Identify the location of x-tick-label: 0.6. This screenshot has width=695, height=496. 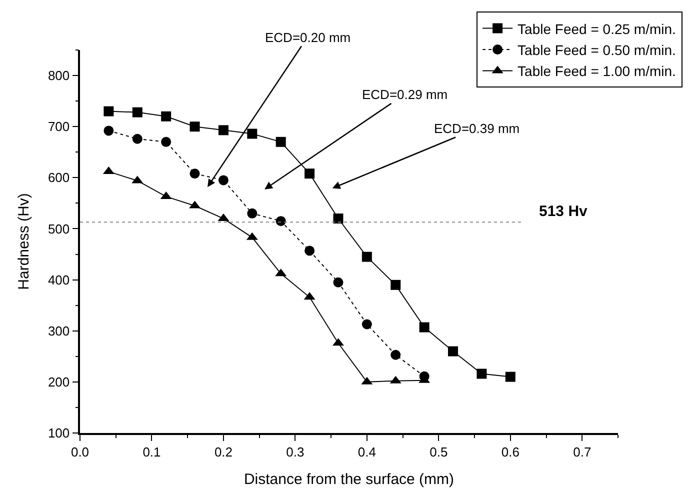
(510, 452).